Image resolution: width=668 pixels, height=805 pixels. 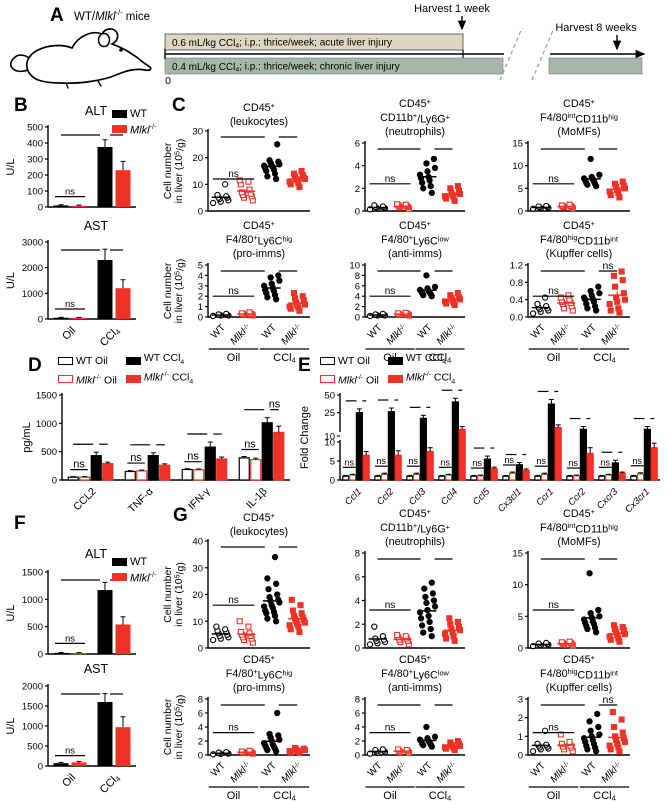 I want to click on y-tick-label: 200, so click(x=35, y=176).